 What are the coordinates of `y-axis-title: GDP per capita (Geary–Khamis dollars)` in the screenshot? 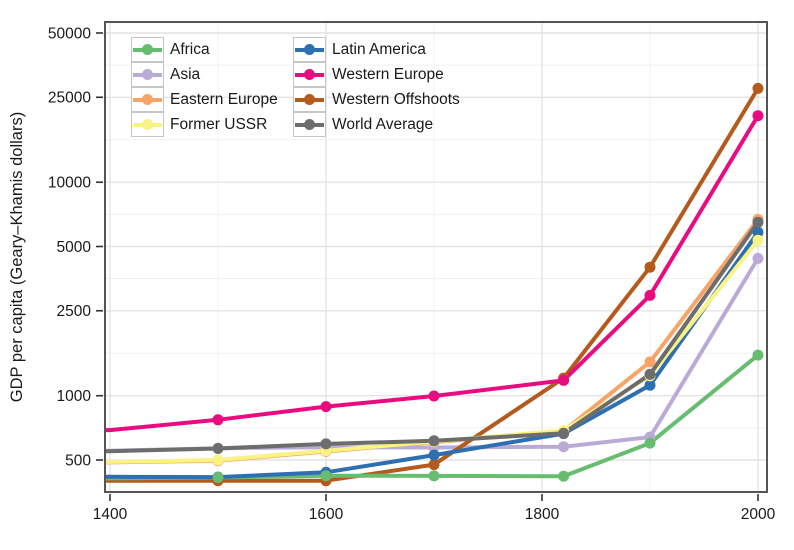 It's located at (17, 257).